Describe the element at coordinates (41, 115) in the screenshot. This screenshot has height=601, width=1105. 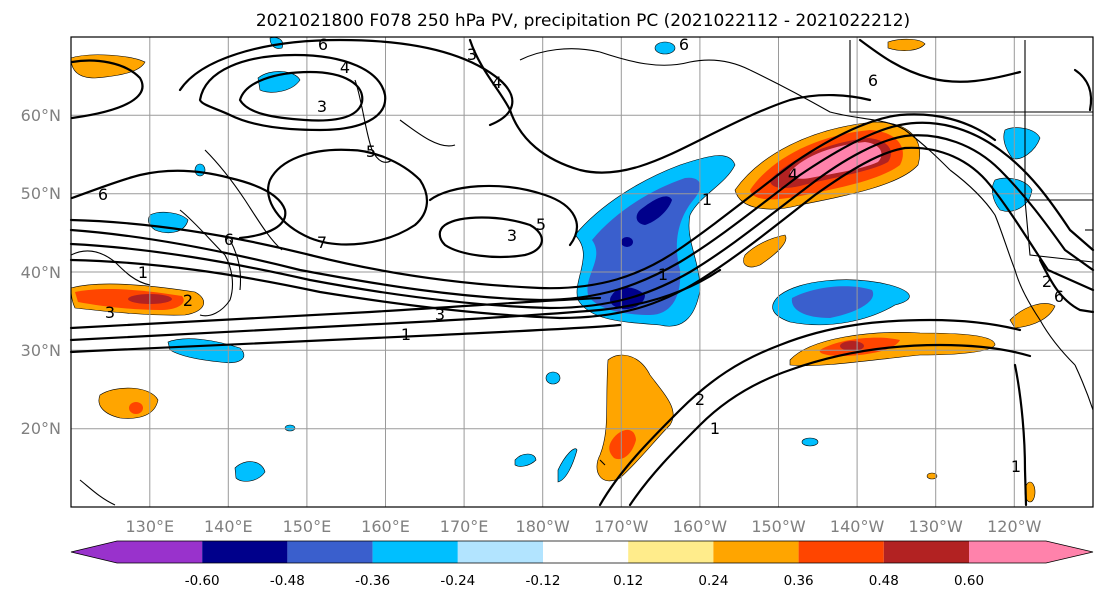
I see `lat-tick-label: 60°N` at that location.